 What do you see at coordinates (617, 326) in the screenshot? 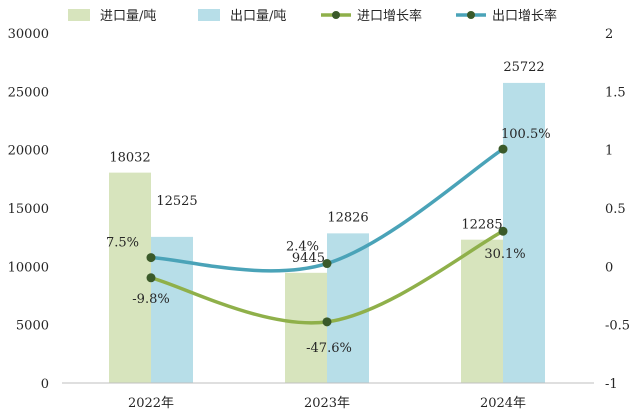
I see `right-tick-label: -0.5` at bounding box center [617, 326].